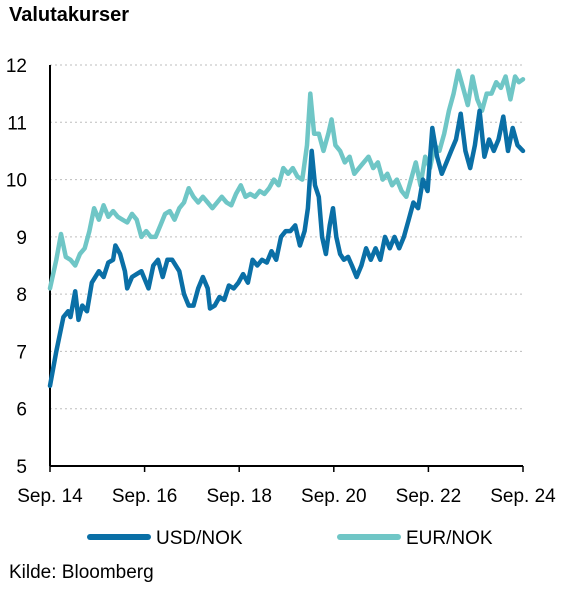 The width and height of the screenshot is (581, 590). Describe the element at coordinates (429, 496) in the screenshot. I see `x-tick-label: Sep. 22` at that location.